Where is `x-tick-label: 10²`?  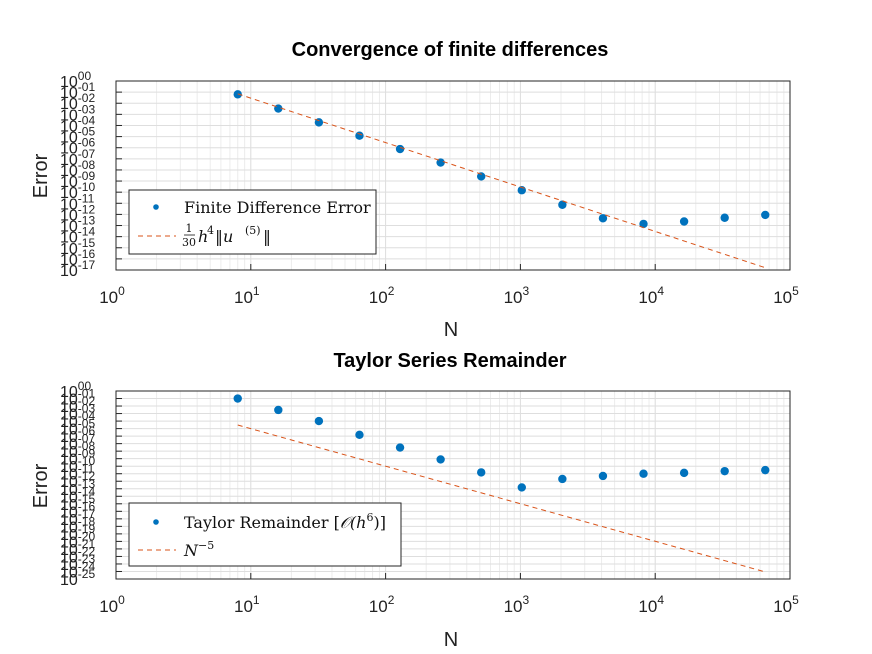
x-tick-label: 10² is located at coordinates (382, 604).